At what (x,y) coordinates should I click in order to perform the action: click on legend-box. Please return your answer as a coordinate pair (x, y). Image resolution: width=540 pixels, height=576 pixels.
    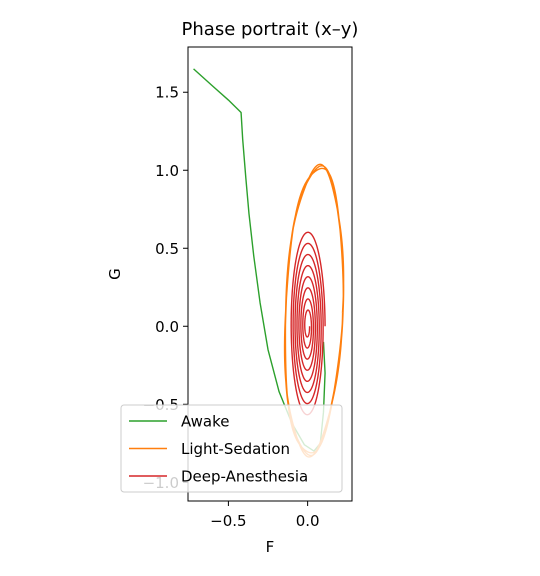
    Looking at the image, I should click on (231, 448).